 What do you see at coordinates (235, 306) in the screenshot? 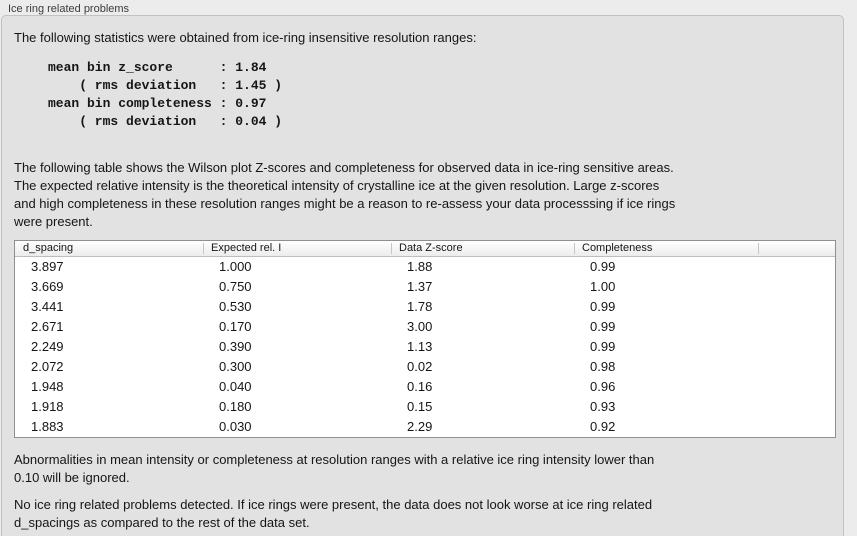
I see `cell-expected-rel-i: 0.530` at bounding box center [235, 306].